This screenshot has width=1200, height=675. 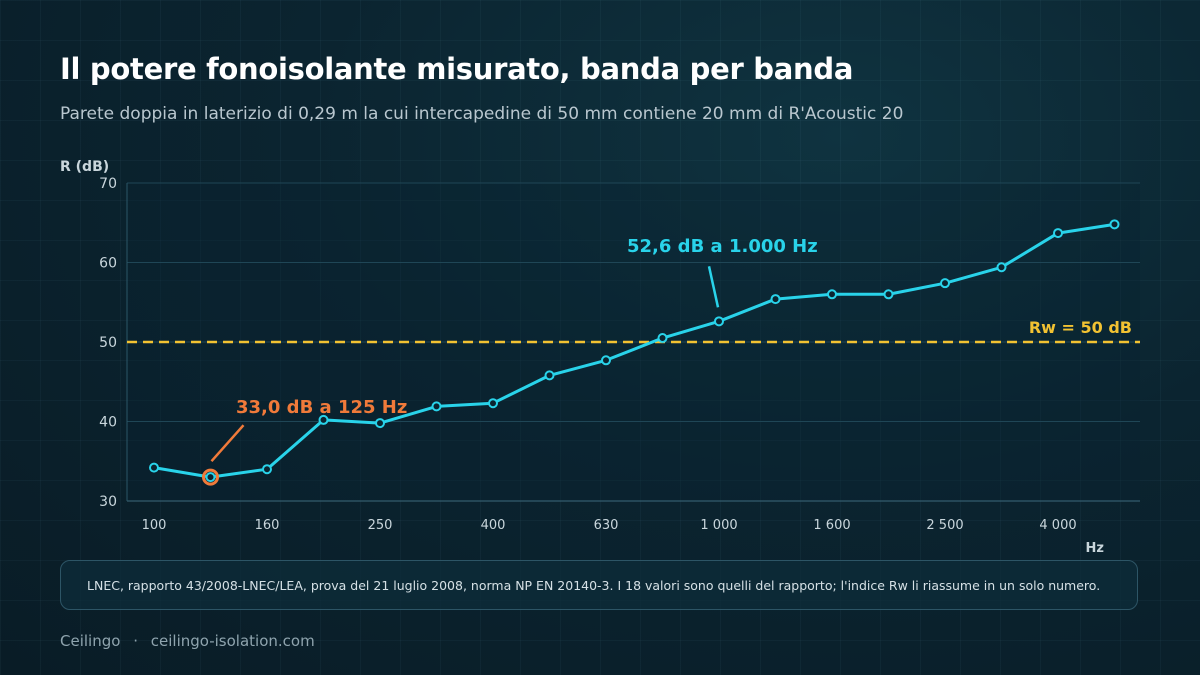 What do you see at coordinates (154, 525) in the screenshot?
I see `x-tick-label: 100` at bounding box center [154, 525].